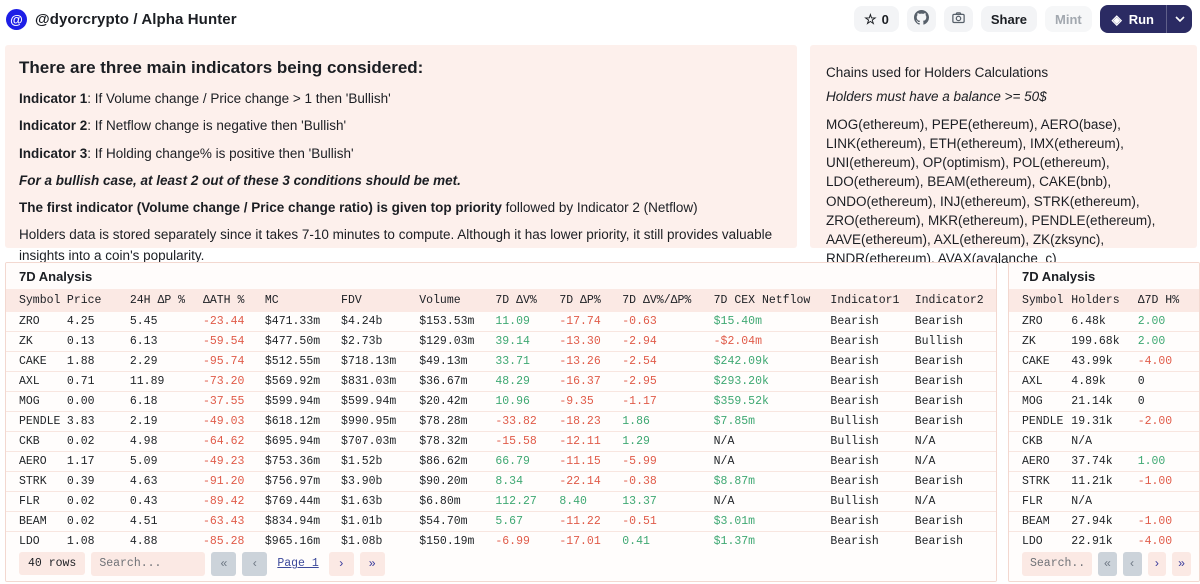 The width and height of the screenshot is (1200, 584). I want to click on table-cell: 6.48k, so click(1088, 321).